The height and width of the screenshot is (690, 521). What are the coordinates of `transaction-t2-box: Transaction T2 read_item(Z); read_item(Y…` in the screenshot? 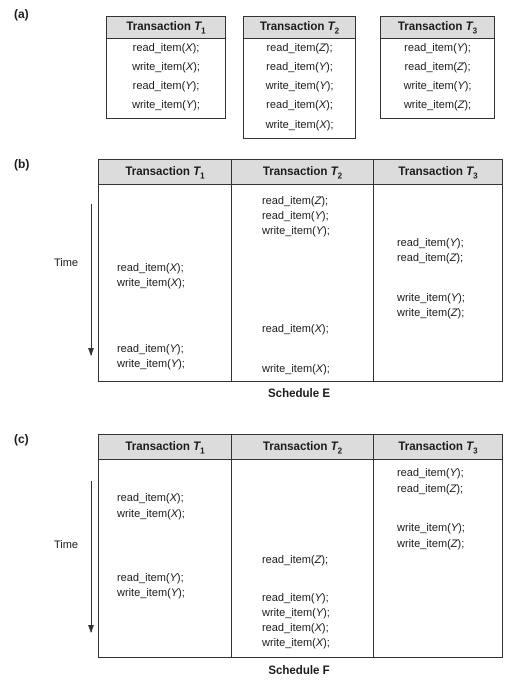 It's located at (299, 77).